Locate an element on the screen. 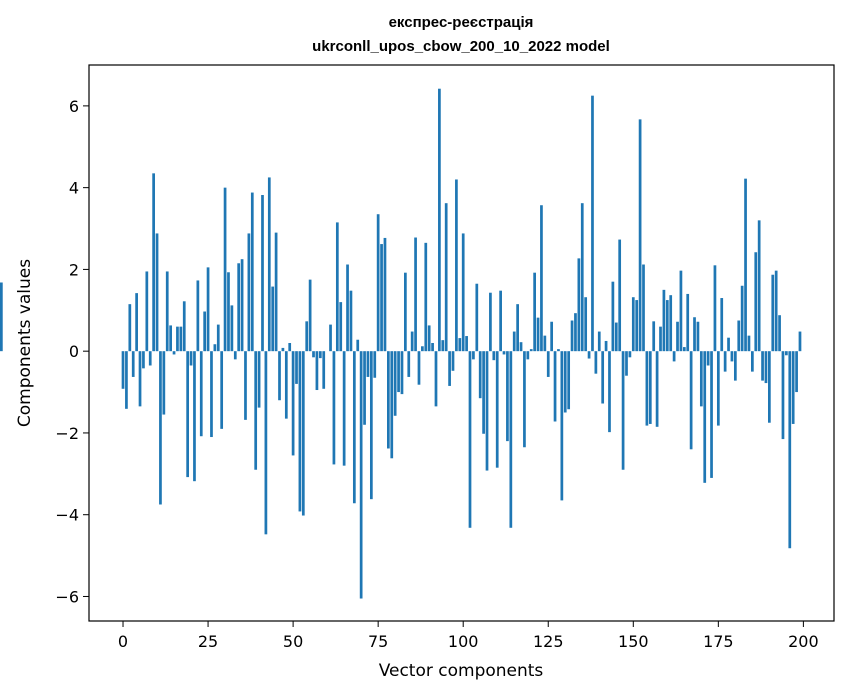 The height and width of the screenshot is (696, 847). y-axis-label: Components values is located at coordinates (25, 343).